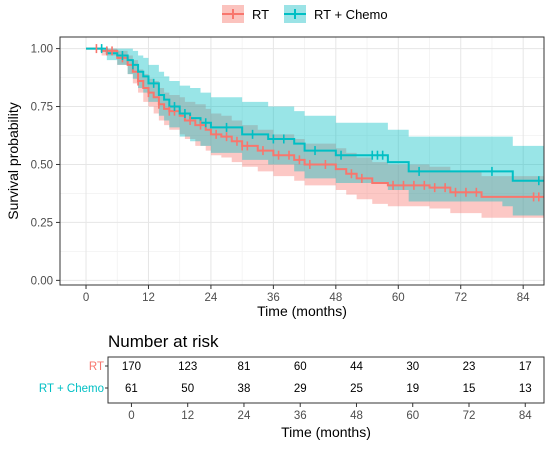 Image resolution: width=550 pixels, height=449 pixels. Describe the element at coordinates (260, 14) in the screenshot. I see `legend-label-rt: RT` at that location.